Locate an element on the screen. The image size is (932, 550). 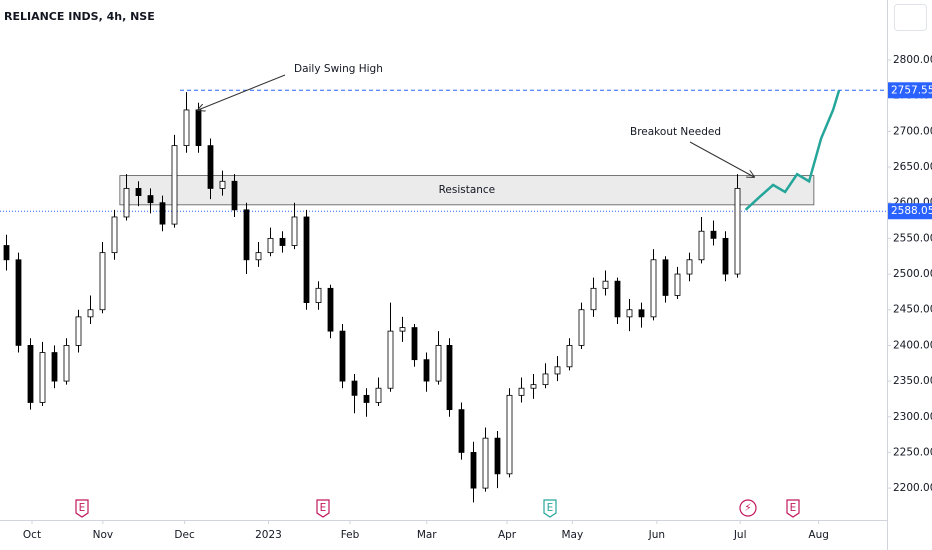
annotation: Daily Swing High is located at coordinates (338, 69).